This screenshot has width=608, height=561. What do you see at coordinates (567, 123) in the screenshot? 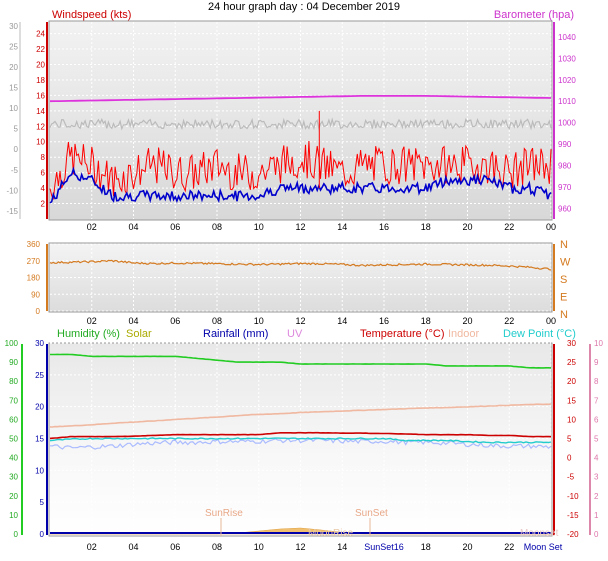
I see `baro-axis-tick: 1000` at bounding box center [567, 123].